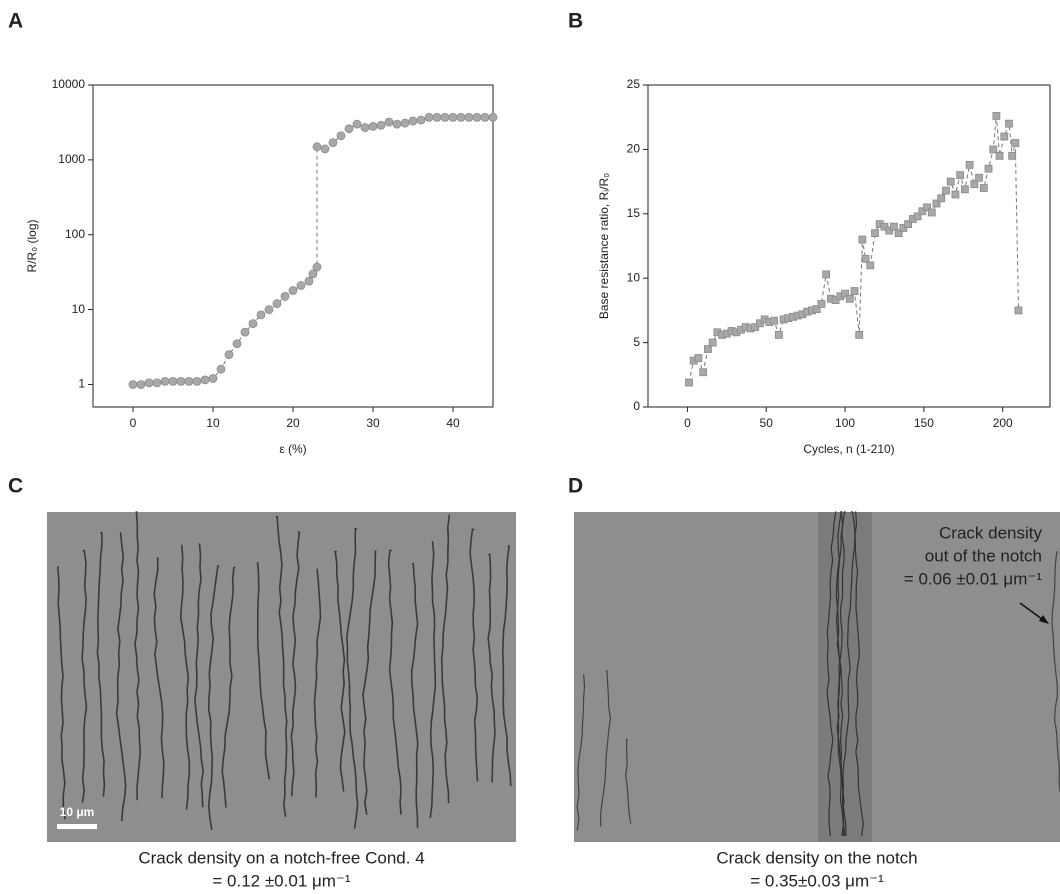 Image resolution: width=1060 pixels, height=894 pixels. I want to click on y-tick-label: 15, so click(634, 213).